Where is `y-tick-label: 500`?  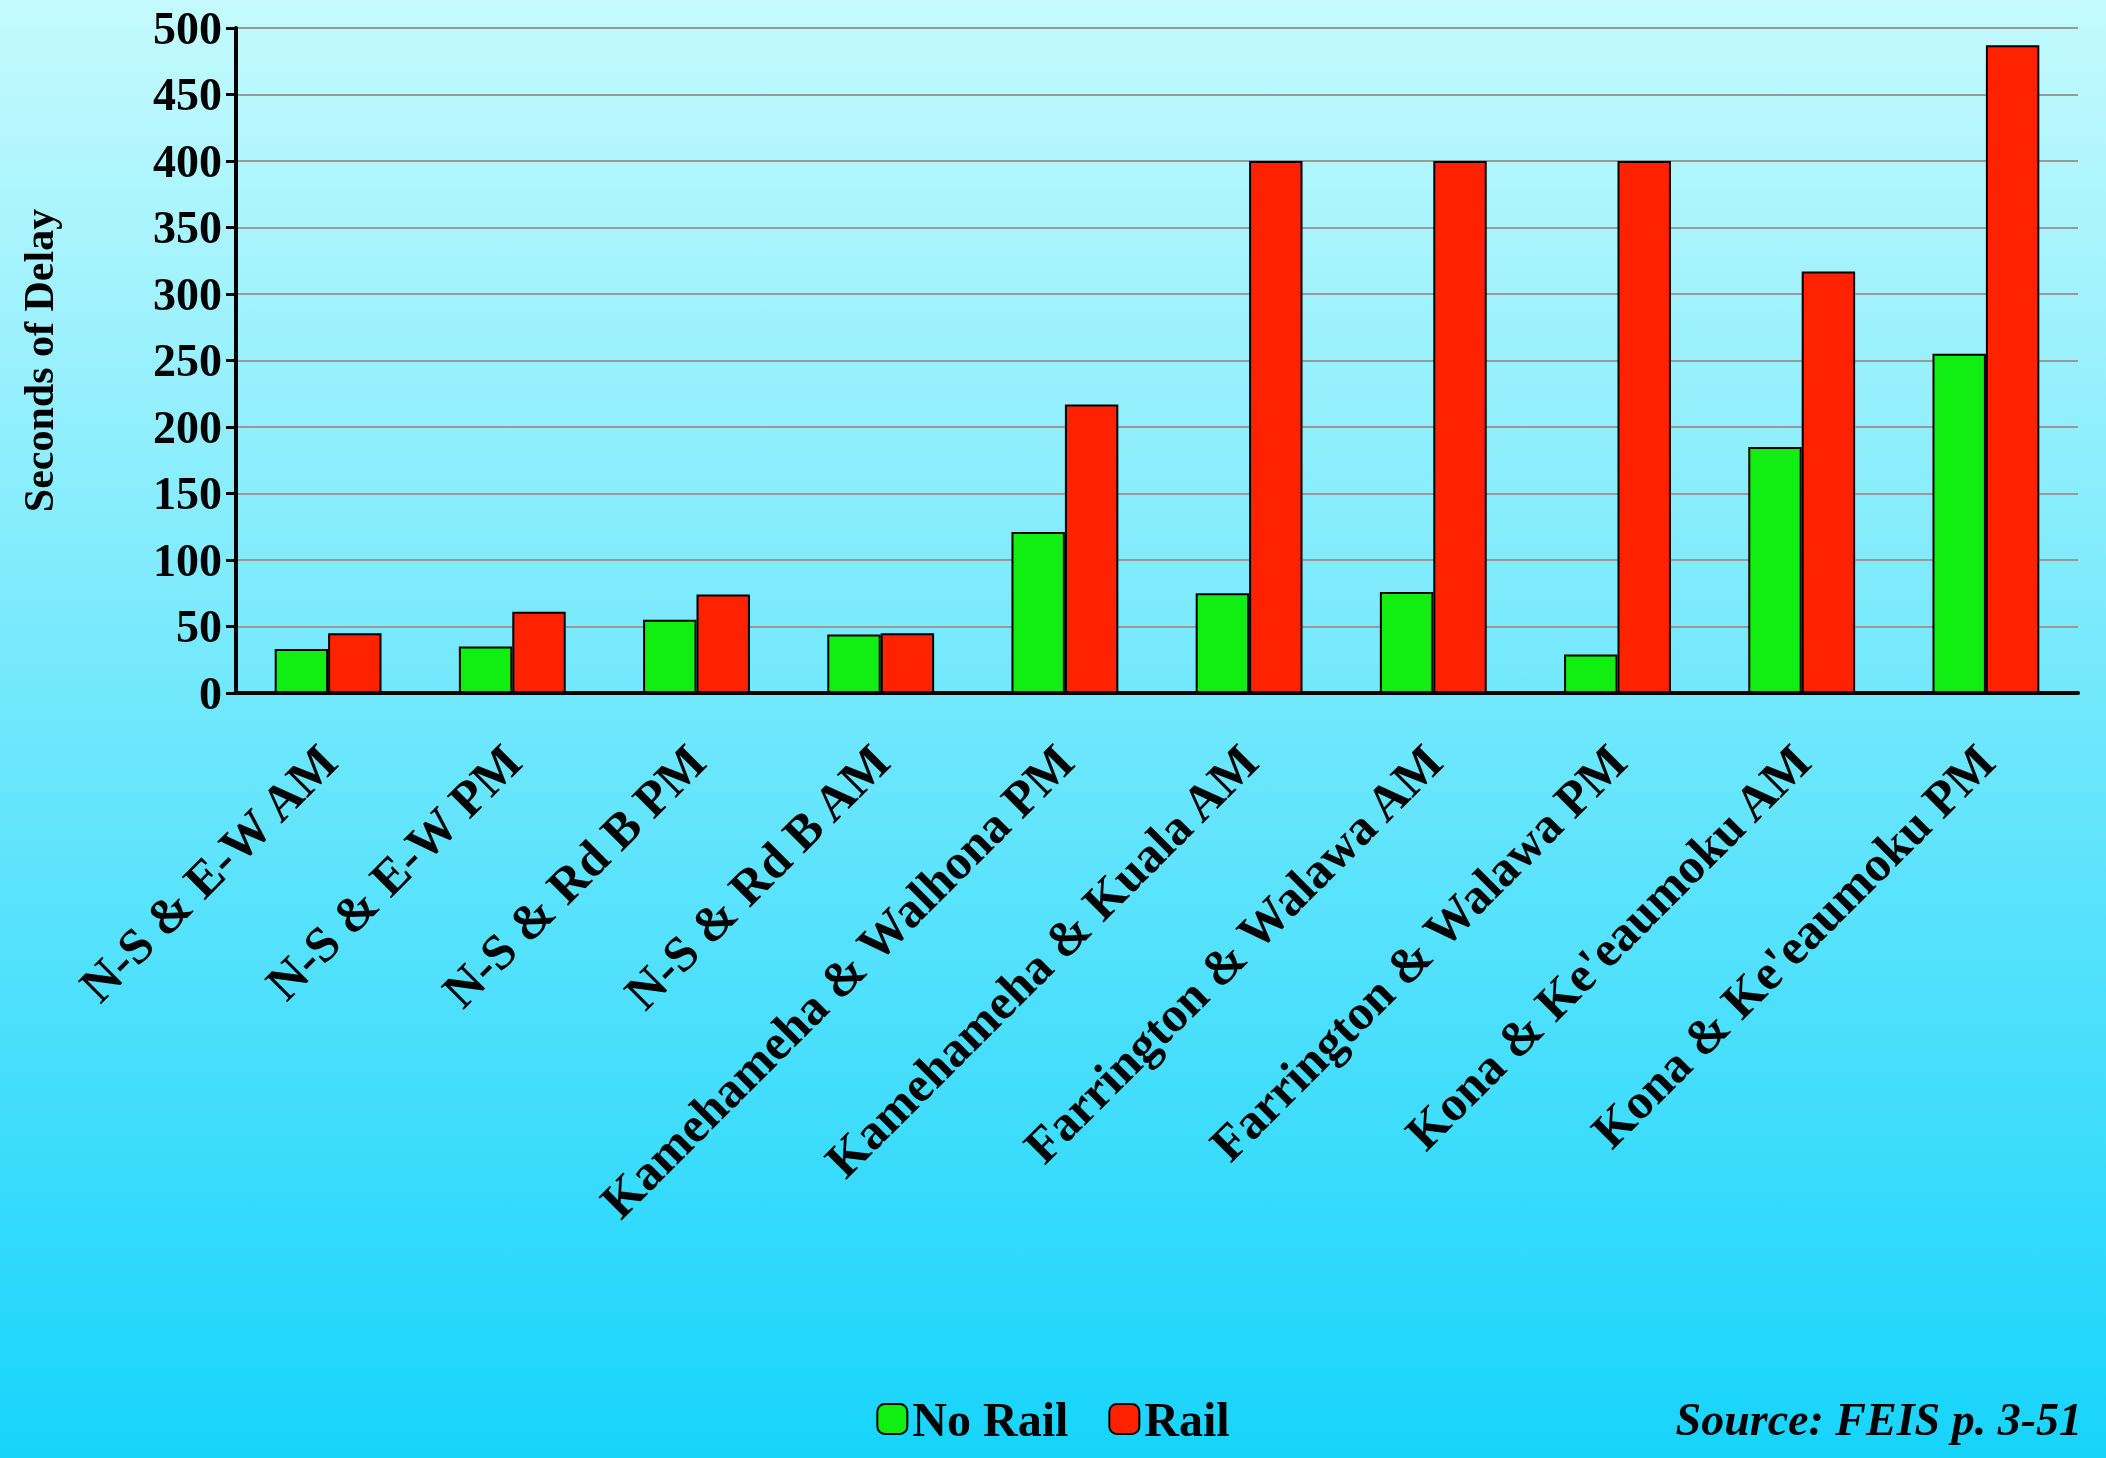 y-tick-label: 500 is located at coordinates (187, 28).